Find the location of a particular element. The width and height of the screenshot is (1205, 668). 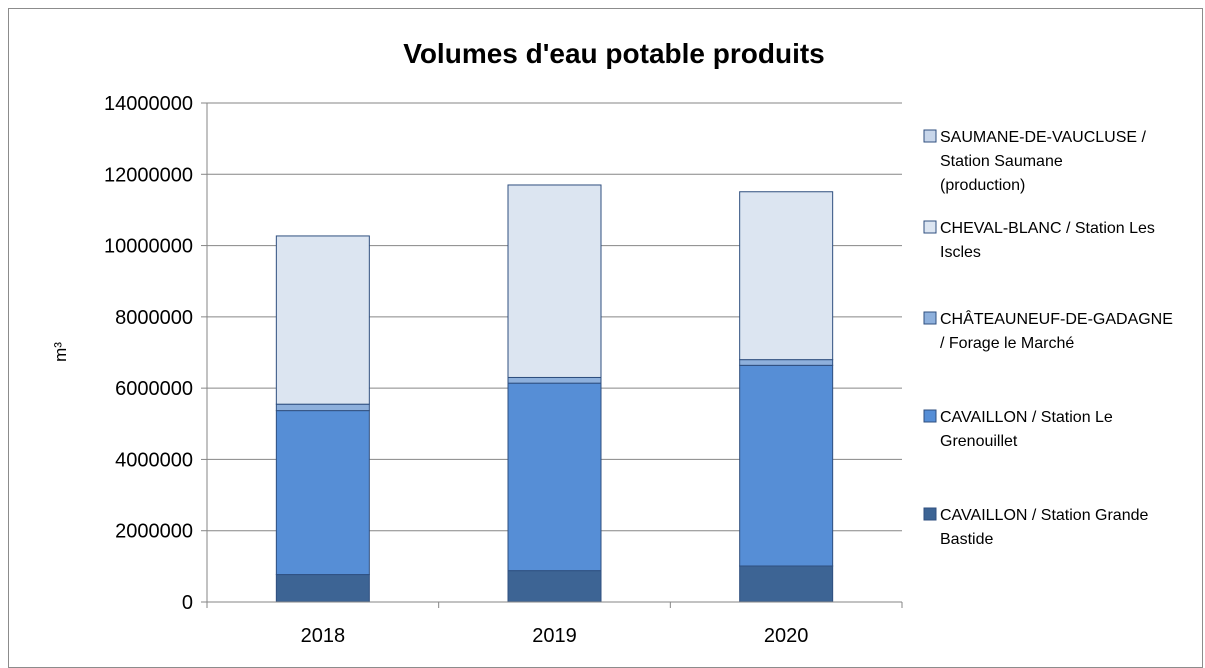

y-tick-label: 14000000 is located at coordinates (148, 104).